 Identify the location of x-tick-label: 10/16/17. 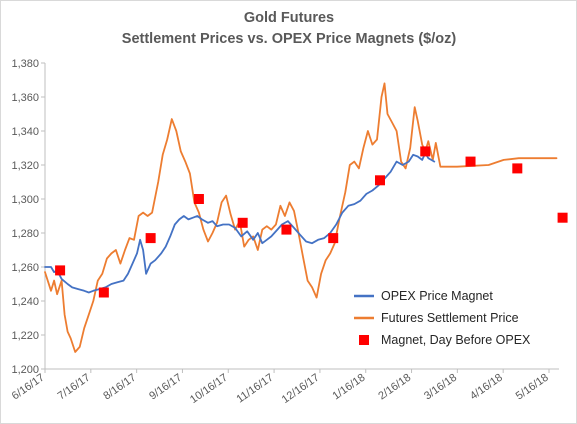
(209, 389).